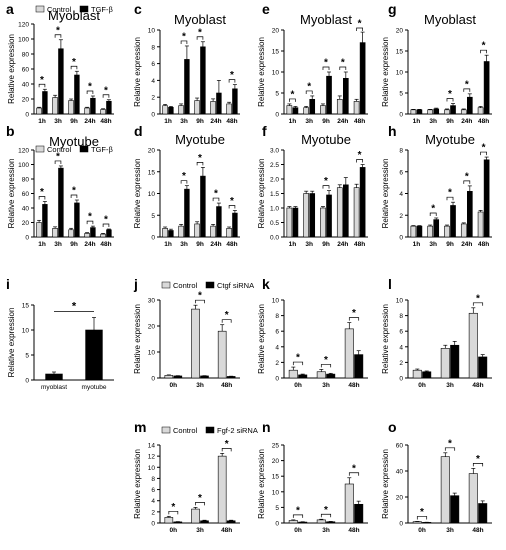  Describe the element at coordinates (8, 284) in the screenshot. I see `panel-letter: i` at that location.